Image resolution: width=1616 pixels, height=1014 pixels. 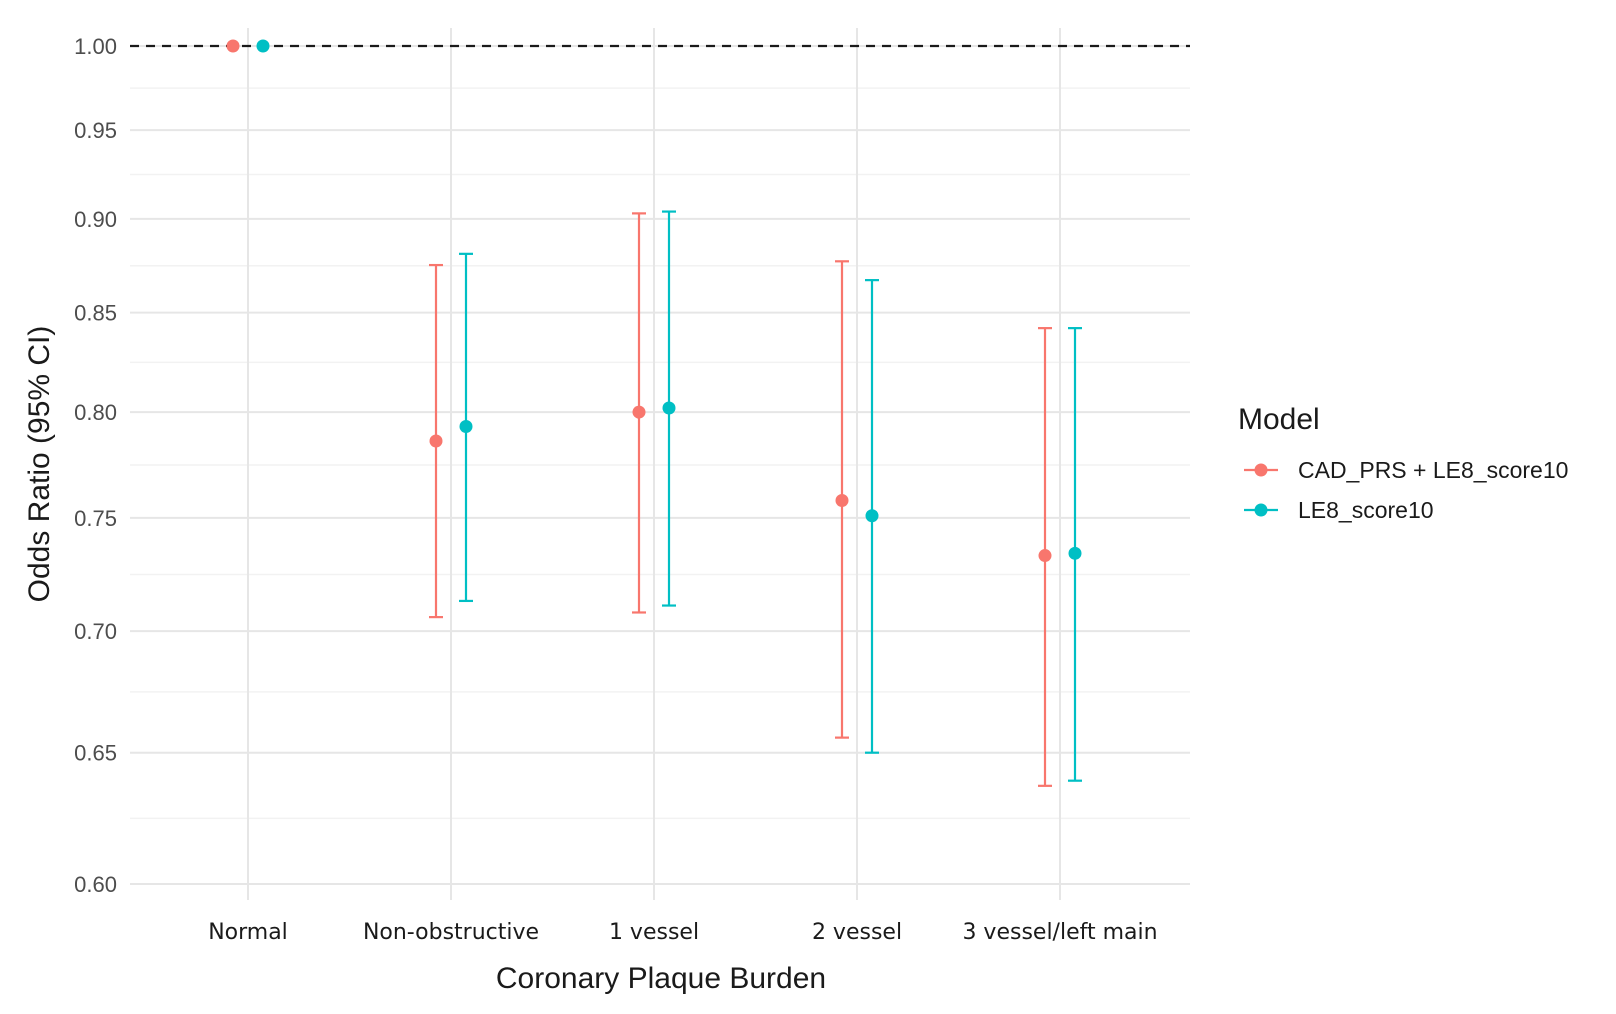 What do you see at coordinates (95, 412) in the screenshot?
I see `y-tick-label: 0.80` at bounding box center [95, 412].